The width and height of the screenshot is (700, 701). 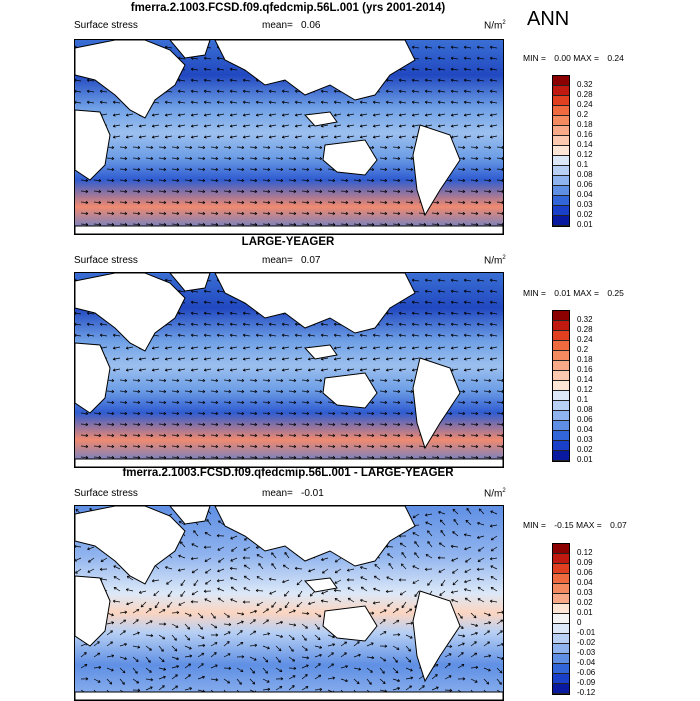 I want to click on panel-2-max-label: MAX =, so click(x=586, y=293).